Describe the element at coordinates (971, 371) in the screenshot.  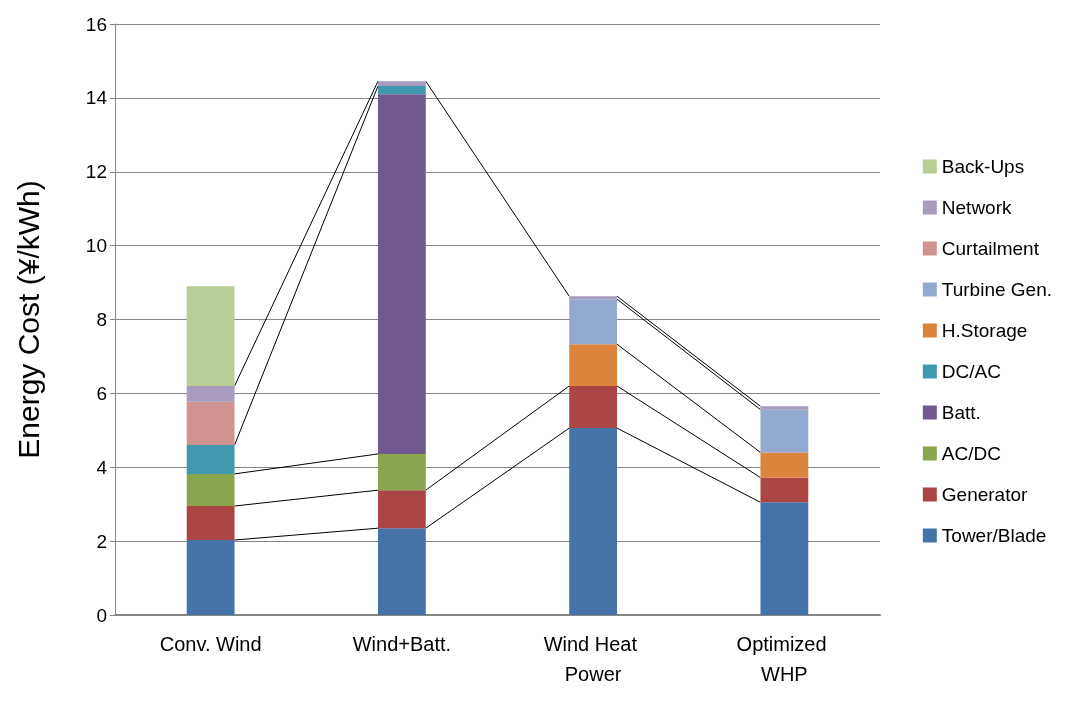
I see `legend-label: DC/AC` at that location.